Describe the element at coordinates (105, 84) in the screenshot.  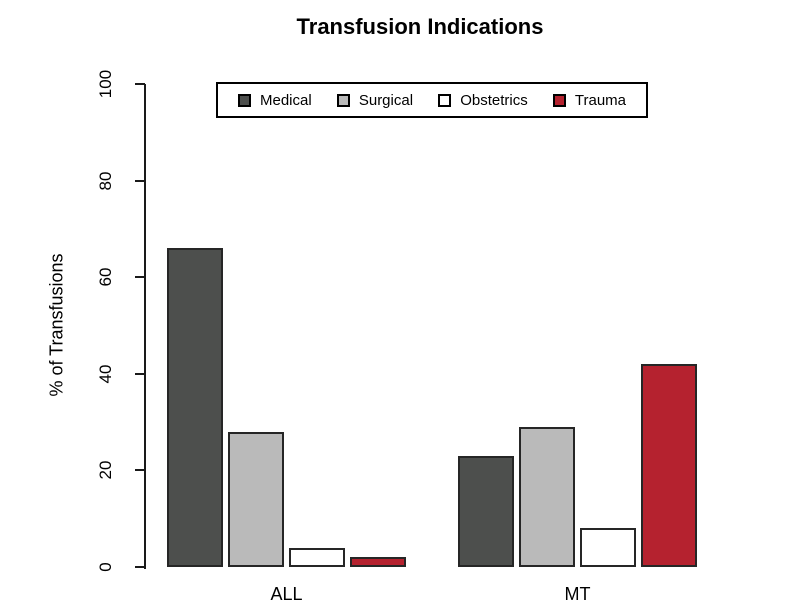
I see `y-tick-label: 100` at that location.